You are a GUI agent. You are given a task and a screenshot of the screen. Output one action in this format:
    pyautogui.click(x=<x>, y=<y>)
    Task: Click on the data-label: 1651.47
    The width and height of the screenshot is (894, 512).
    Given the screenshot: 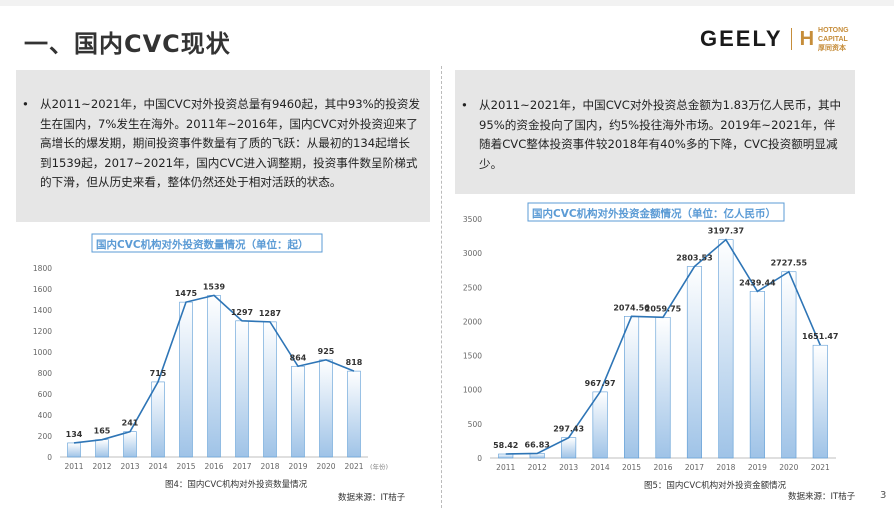 What is the action you would take?
    pyautogui.click(x=820, y=336)
    